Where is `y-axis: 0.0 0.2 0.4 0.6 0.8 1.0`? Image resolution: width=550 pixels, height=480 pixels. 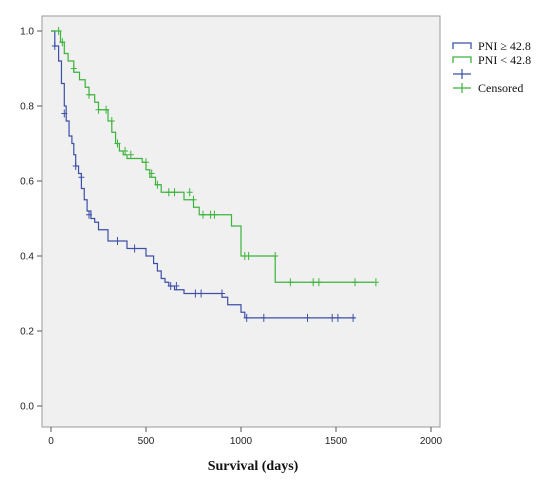
y-axis: 0.0 0.2 0.4 0.6 0.8 1.0 is located at coordinates (31, 220).